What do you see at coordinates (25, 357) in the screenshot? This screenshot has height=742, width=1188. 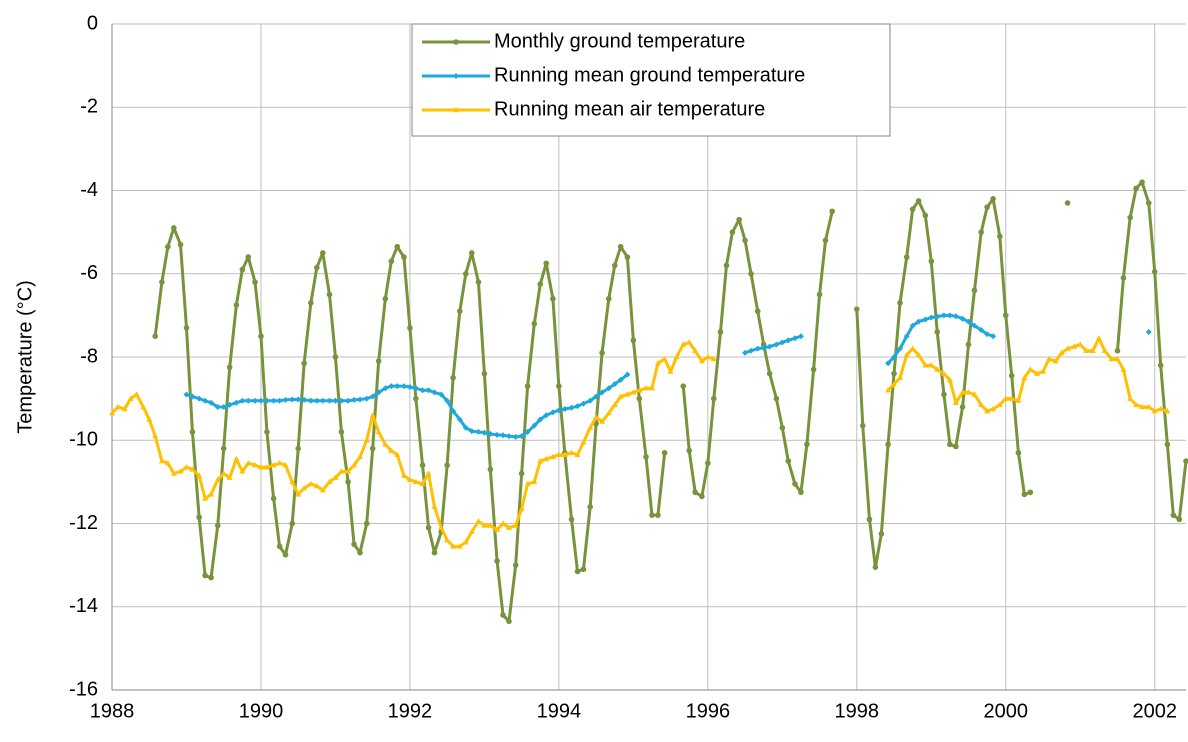 I see `y-axis-label: Temperature (°C)` at bounding box center [25, 357].